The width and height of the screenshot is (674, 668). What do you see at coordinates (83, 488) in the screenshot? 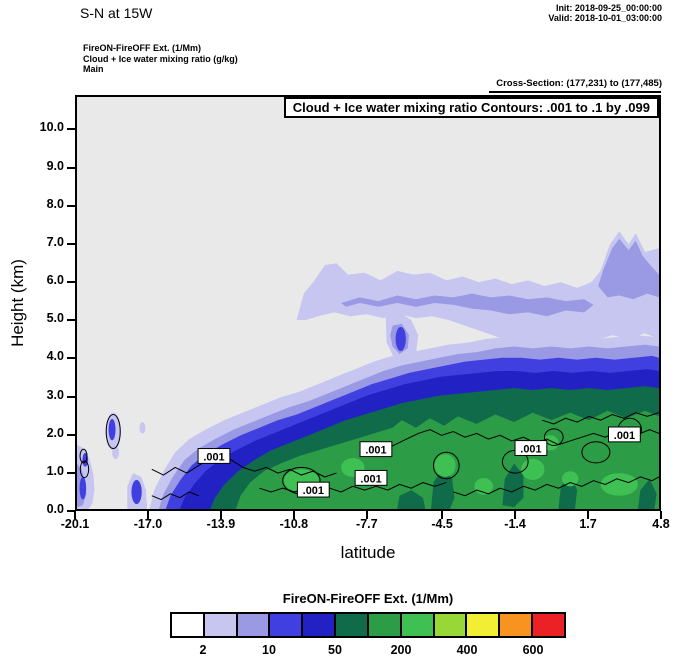
I see `fill-region-left-blob-2-blue1` at bounding box center [83, 488].